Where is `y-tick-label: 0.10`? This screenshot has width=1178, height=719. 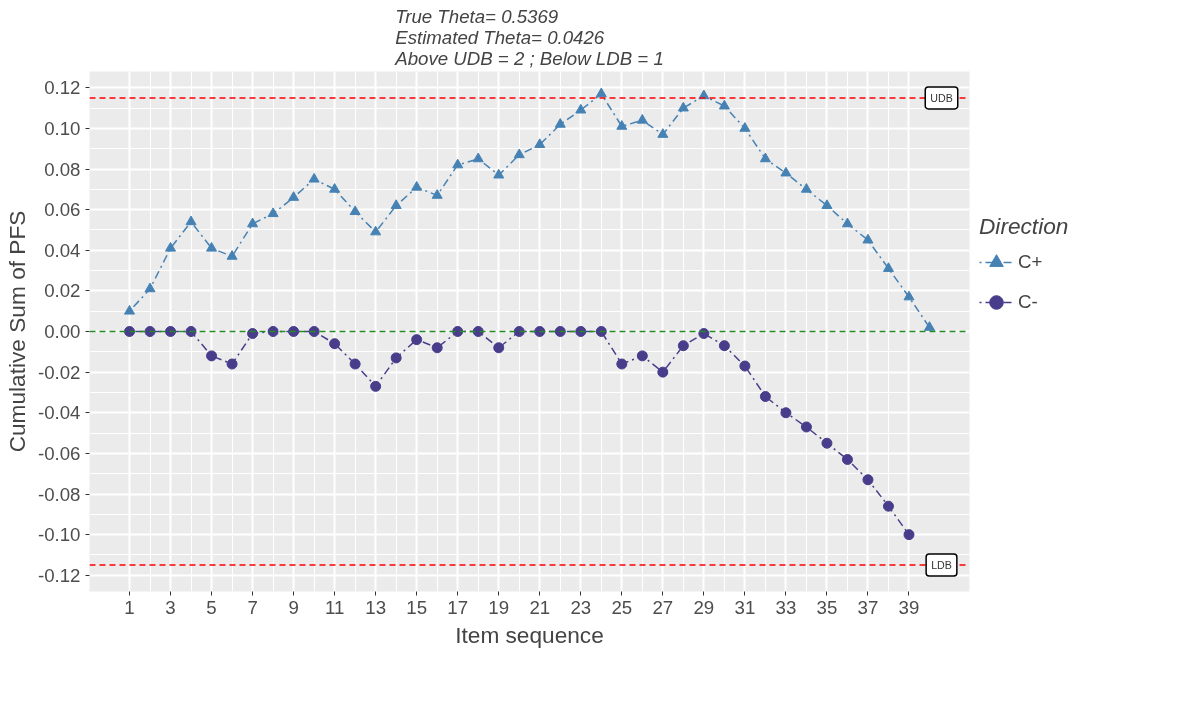 y-tick-label: 0.10 is located at coordinates (62, 128).